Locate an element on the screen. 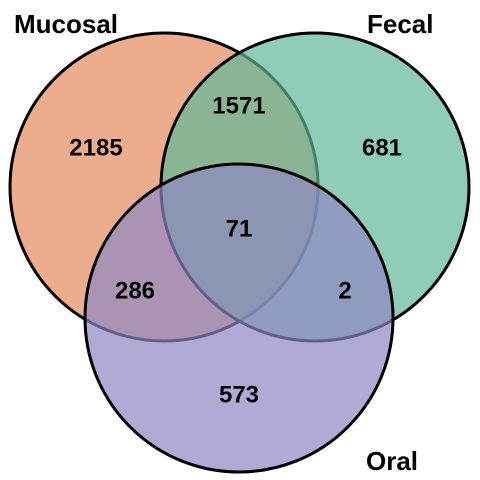 Image resolution: width=480 pixels, height=480 pixels. fecal-set-label: Fecal is located at coordinates (400, 24).